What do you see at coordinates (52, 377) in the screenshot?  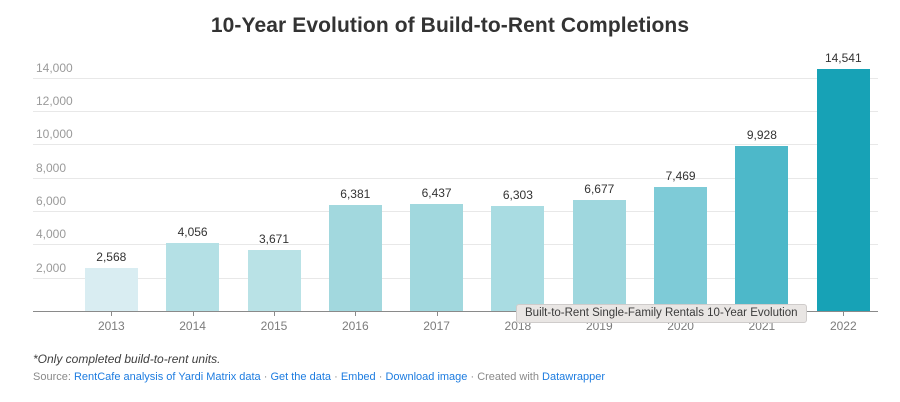 I see `source-prefix: Source:` at bounding box center [52, 377].